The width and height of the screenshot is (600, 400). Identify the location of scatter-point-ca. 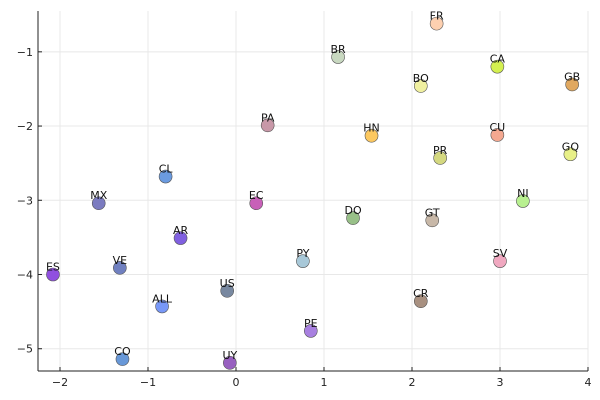
(497, 66).